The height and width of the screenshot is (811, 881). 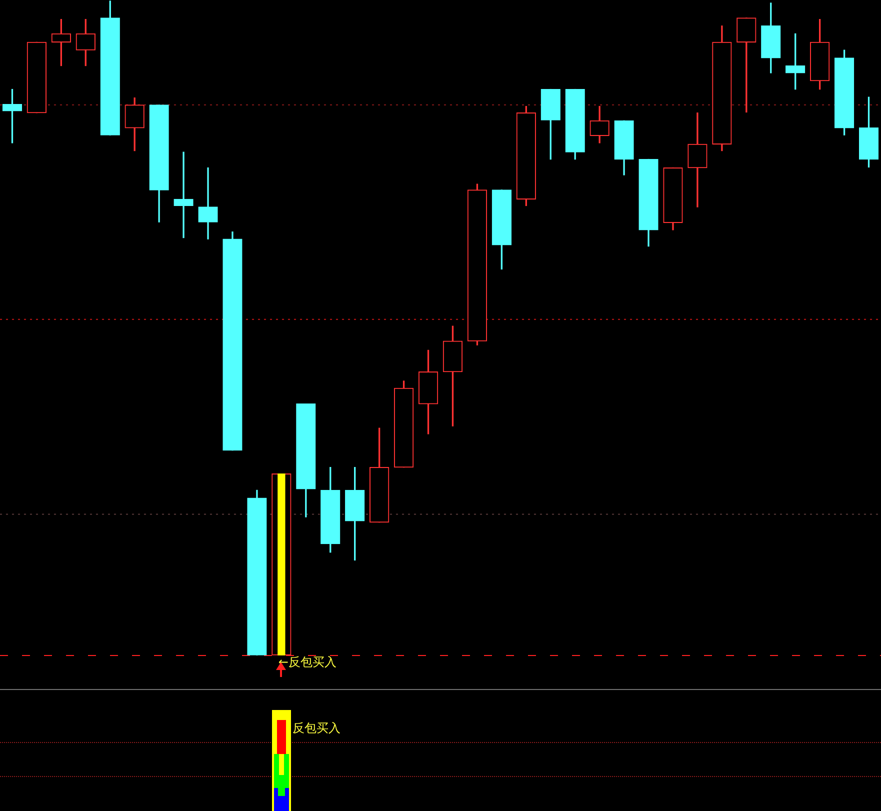 What do you see at coordinates (316, 728) in the screenshot?
I see `text: 反包买入` at bounding box center [316, 728].